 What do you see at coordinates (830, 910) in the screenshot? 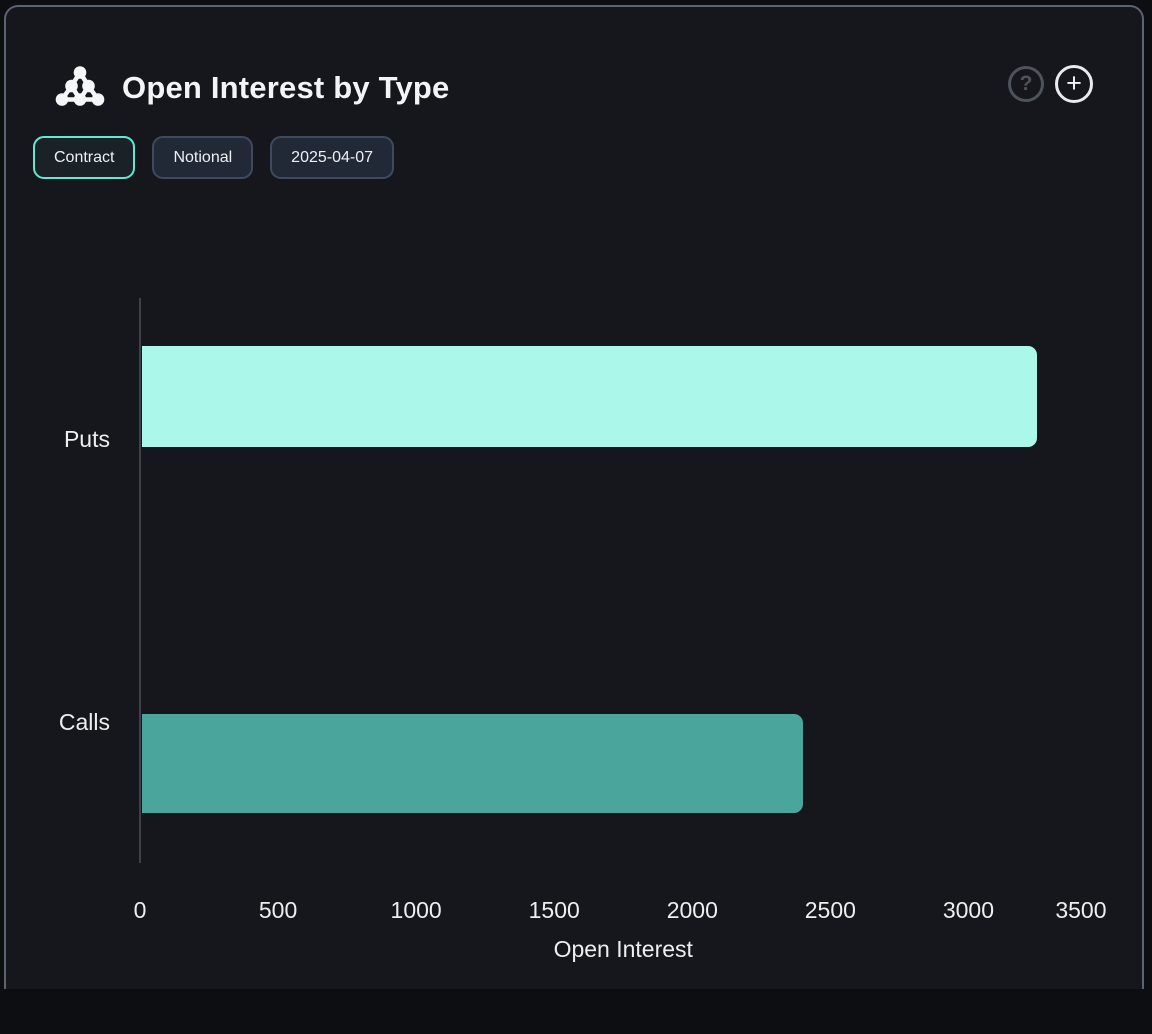
I see `x-tick-label: 2500` at bounding box center [830, 910].